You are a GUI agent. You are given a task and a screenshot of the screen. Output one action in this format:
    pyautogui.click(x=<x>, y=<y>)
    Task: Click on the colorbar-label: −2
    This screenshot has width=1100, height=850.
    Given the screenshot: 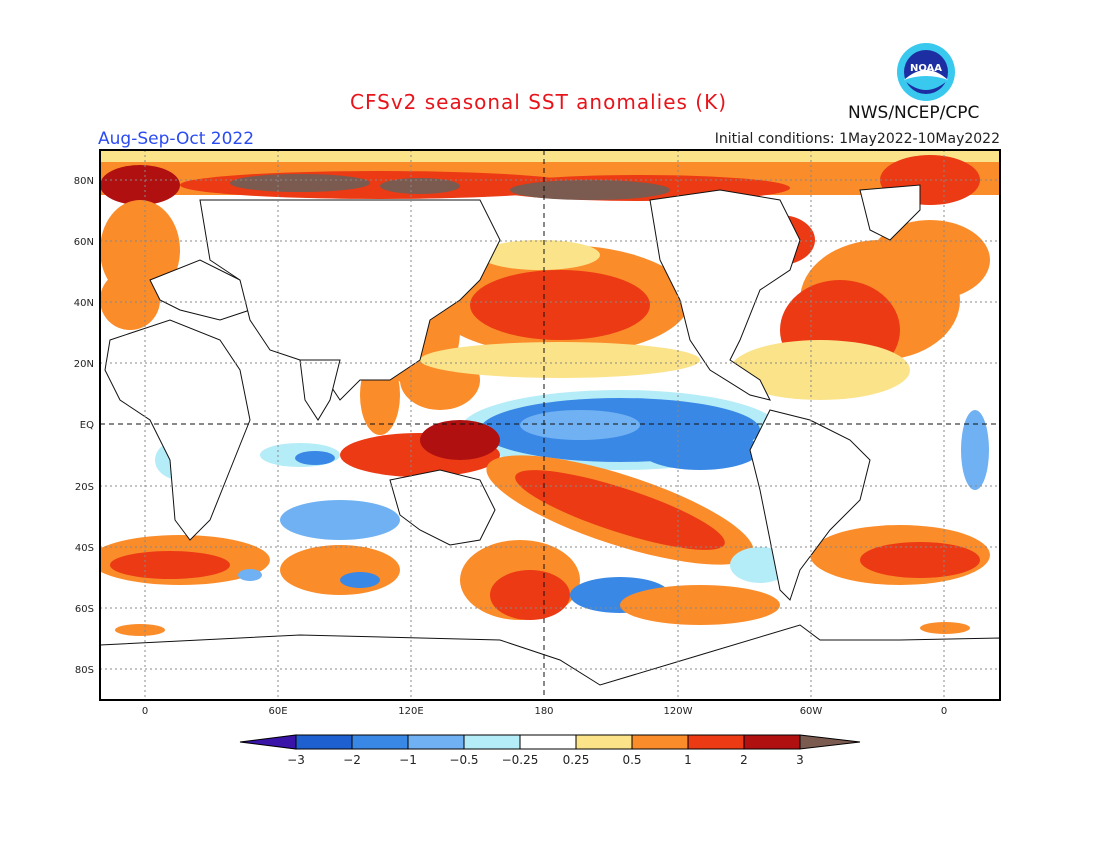 What is the action you would take?
    pyautogui.click(x=352, y=760)
    